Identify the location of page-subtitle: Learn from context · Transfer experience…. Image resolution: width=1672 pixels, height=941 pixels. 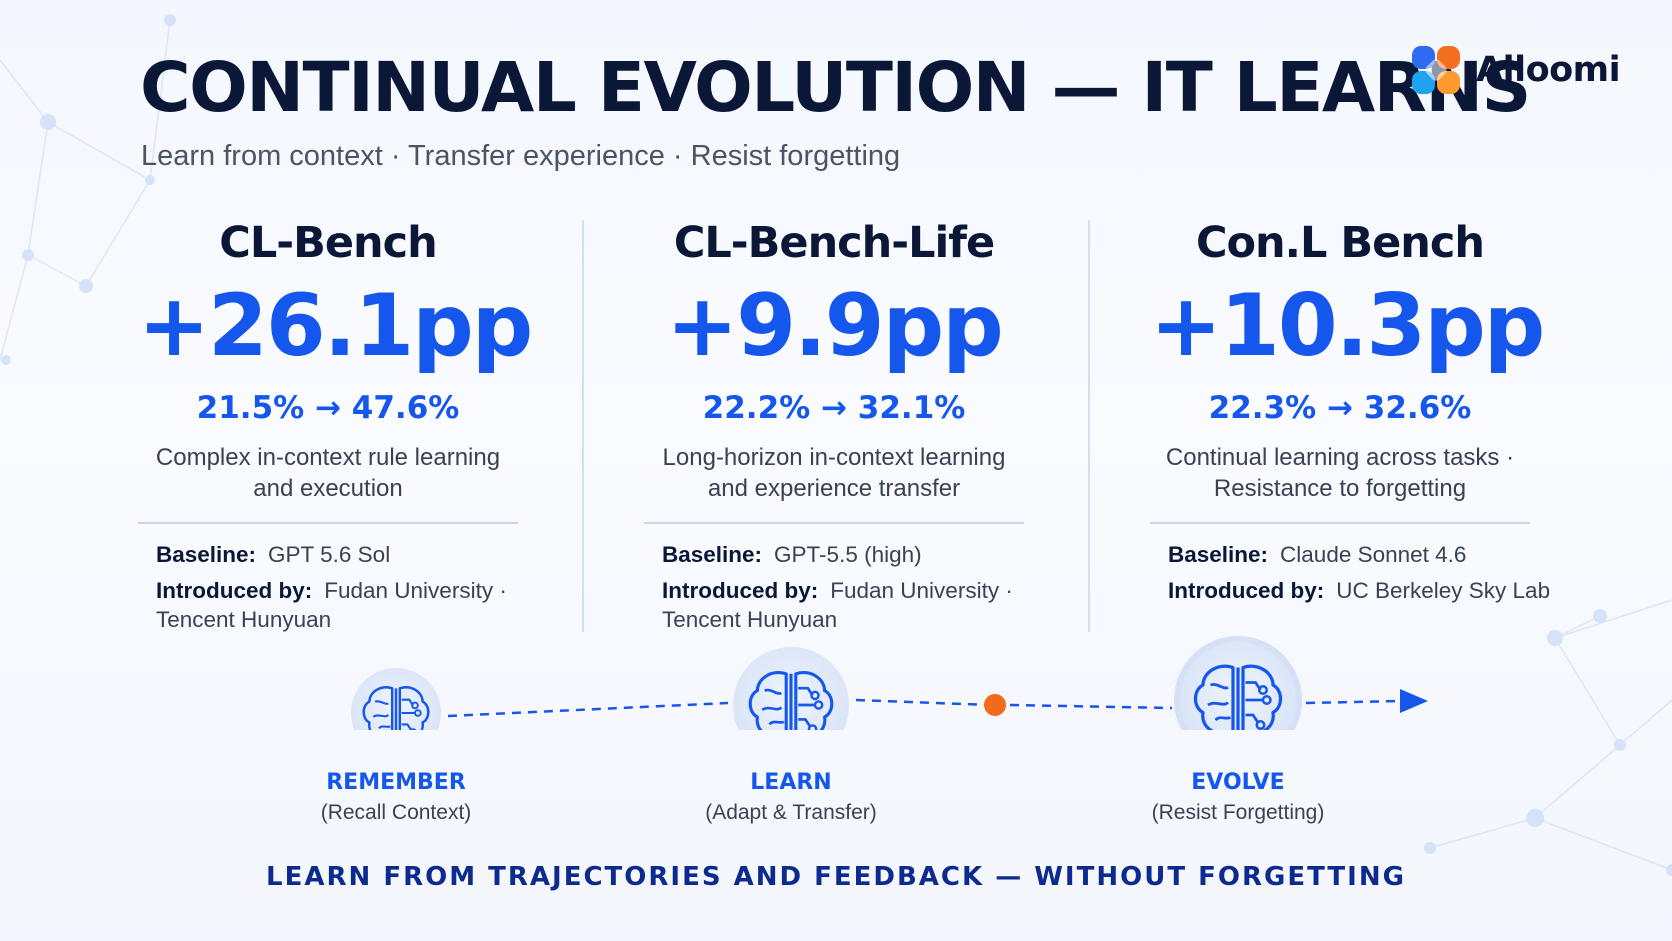
(521, 156).